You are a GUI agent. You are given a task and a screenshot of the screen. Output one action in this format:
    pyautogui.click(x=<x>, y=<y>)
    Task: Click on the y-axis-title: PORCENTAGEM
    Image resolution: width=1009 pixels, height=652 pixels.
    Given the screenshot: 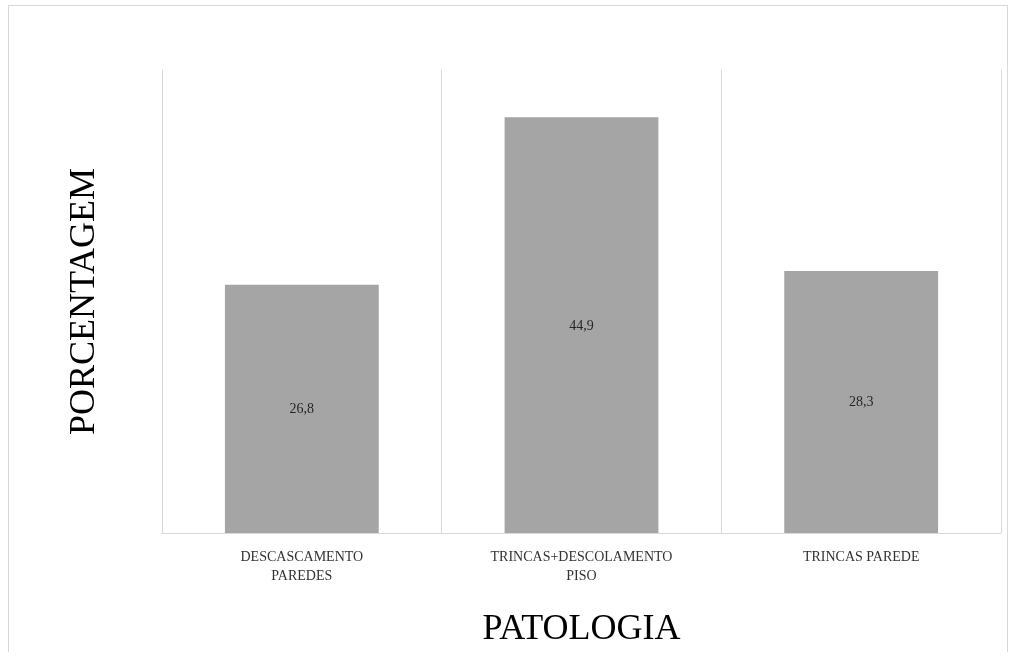 What is the action you would take?
    pyautogui.click(x=82, y=301)
    